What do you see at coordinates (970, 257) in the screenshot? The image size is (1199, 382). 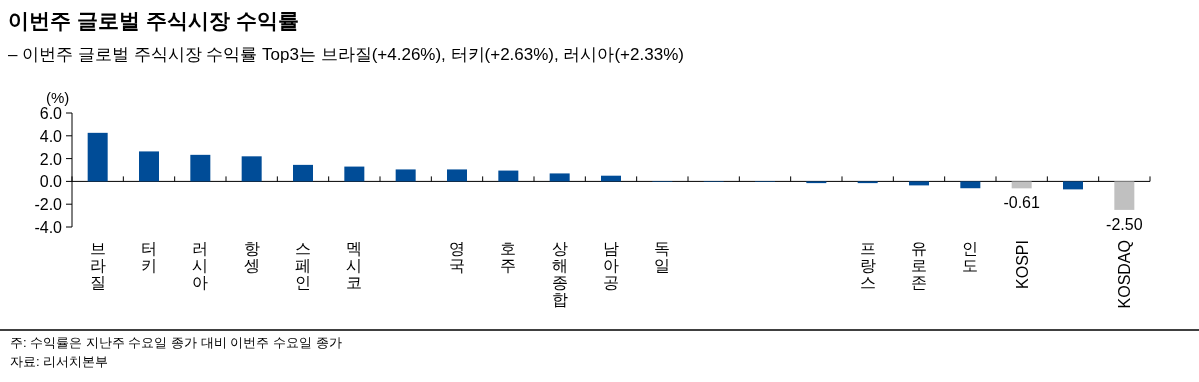 I see `x-tick-label: 인도` at bounding box center [970, 257].